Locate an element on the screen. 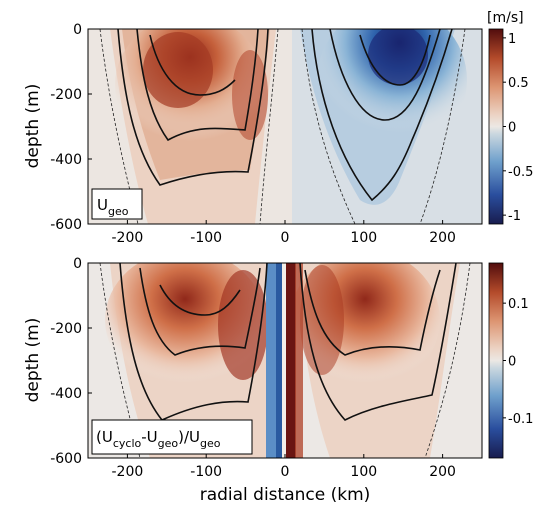 This screenshot has height=511, width=550. ratio-x-ticks: -200 -100 0 100 200 is located at coordinates (284, 467).